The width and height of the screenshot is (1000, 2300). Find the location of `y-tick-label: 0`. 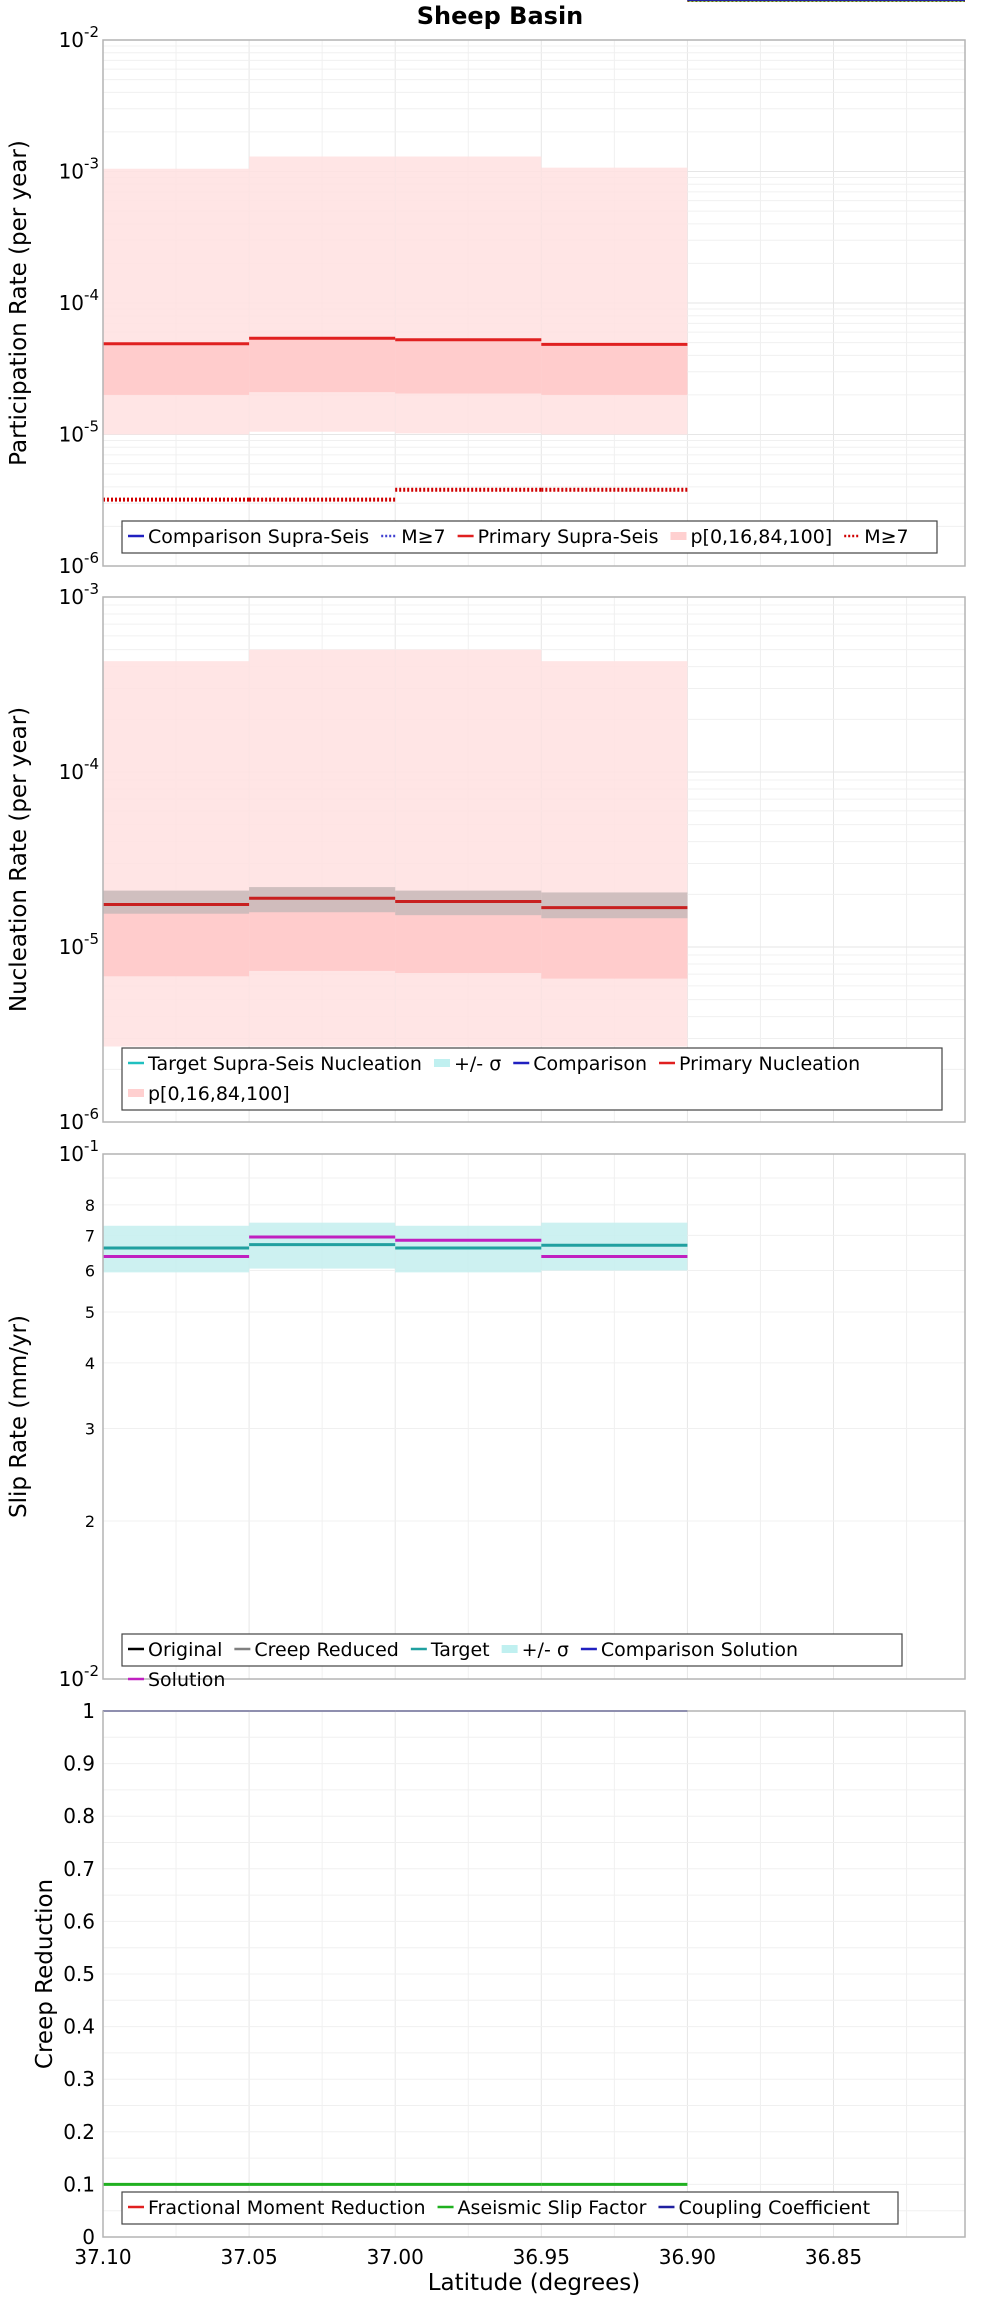

y-tick-label: 0 is located at coordinates (88, 2237).